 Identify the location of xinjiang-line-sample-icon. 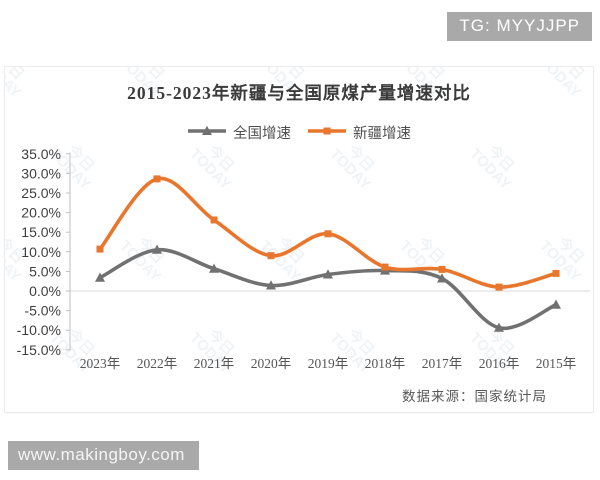
(327, 133).